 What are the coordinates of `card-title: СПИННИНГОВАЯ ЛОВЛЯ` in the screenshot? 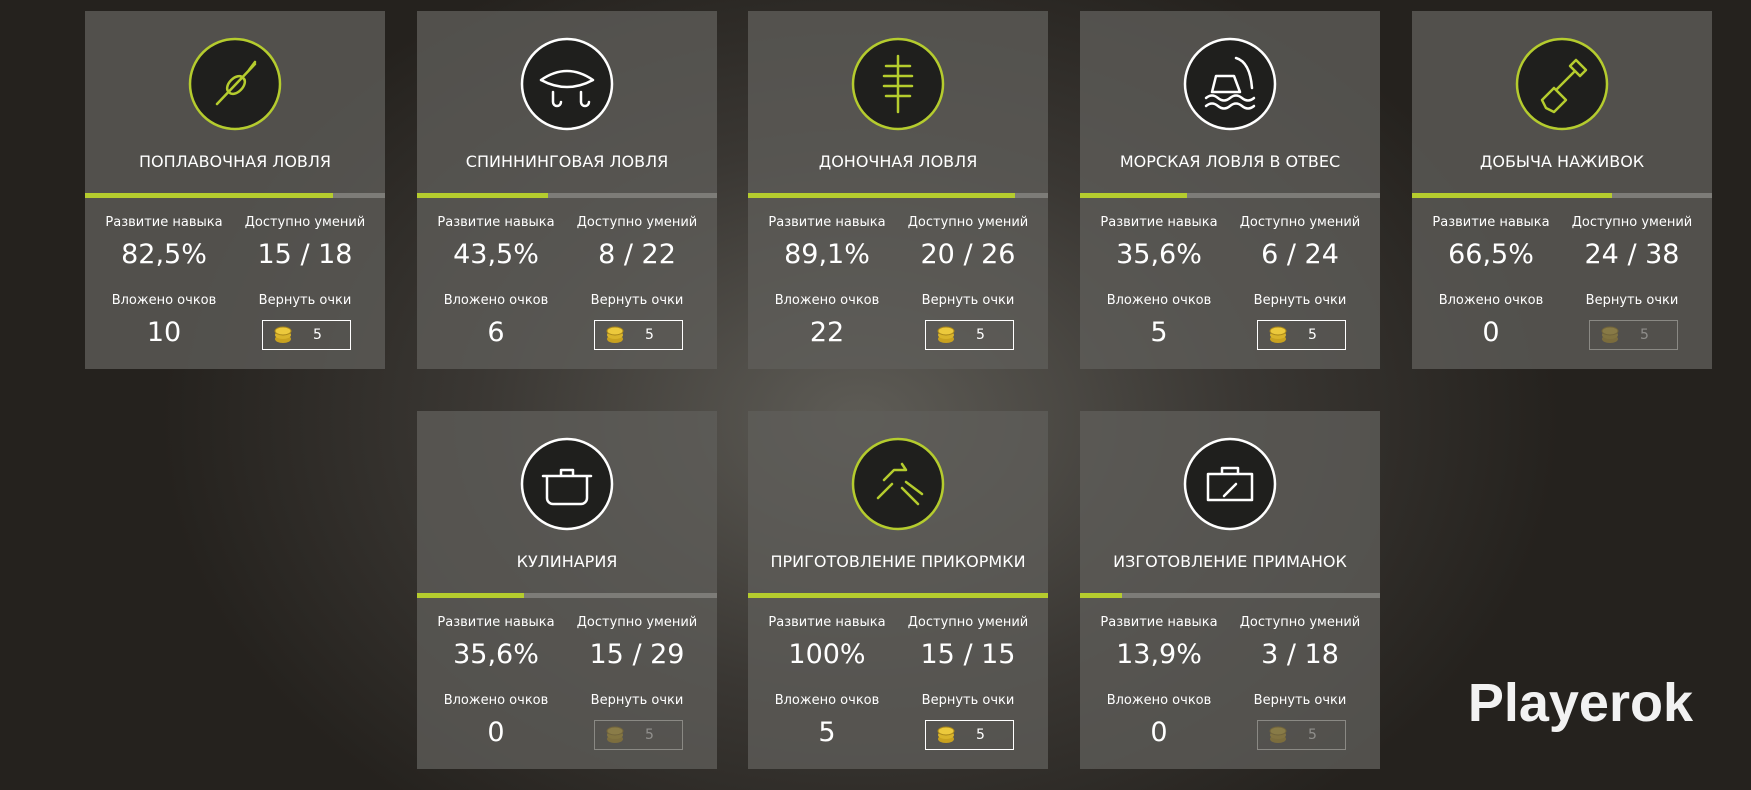 It's located at (567, 161).